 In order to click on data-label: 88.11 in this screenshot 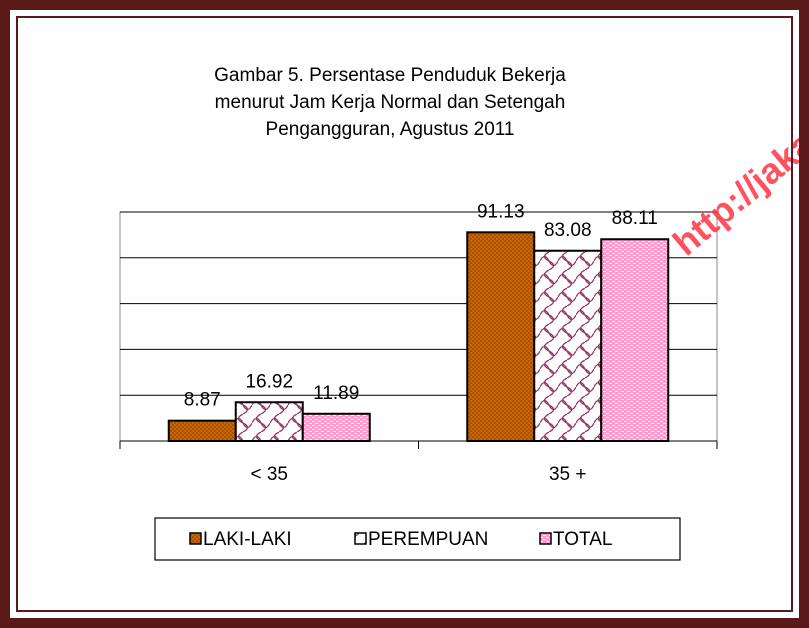, I will do `click(635, 218)`.